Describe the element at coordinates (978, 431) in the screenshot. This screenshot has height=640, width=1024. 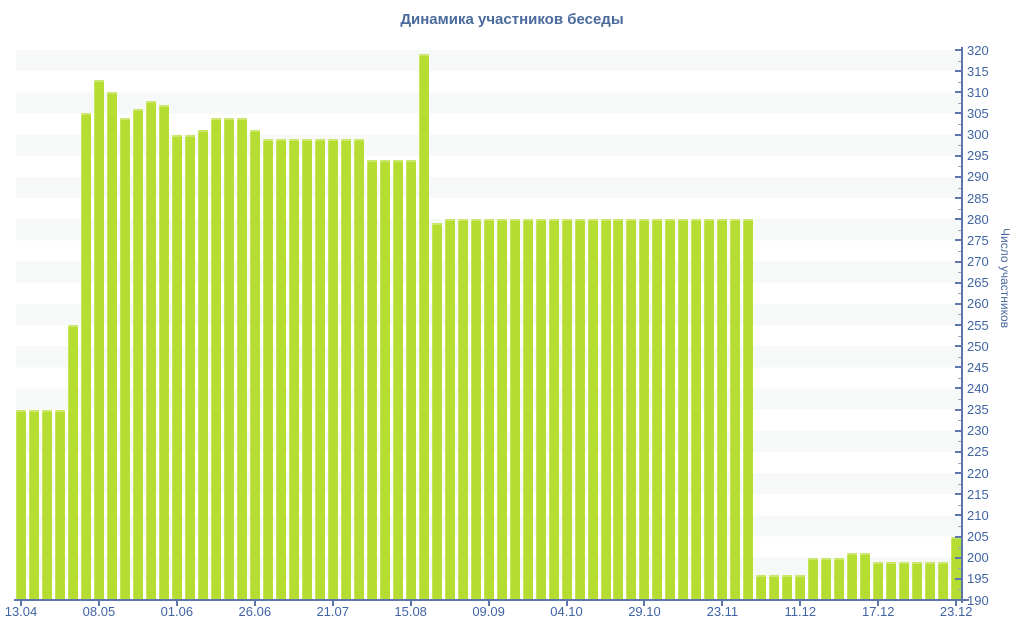
I see `y-tick-label: 230` at that location.